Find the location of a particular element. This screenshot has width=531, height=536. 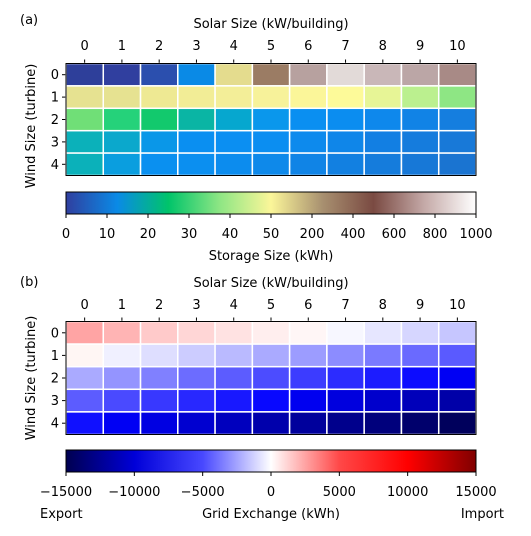

x-tick-label: 9 is located at coordinates (420, 305).